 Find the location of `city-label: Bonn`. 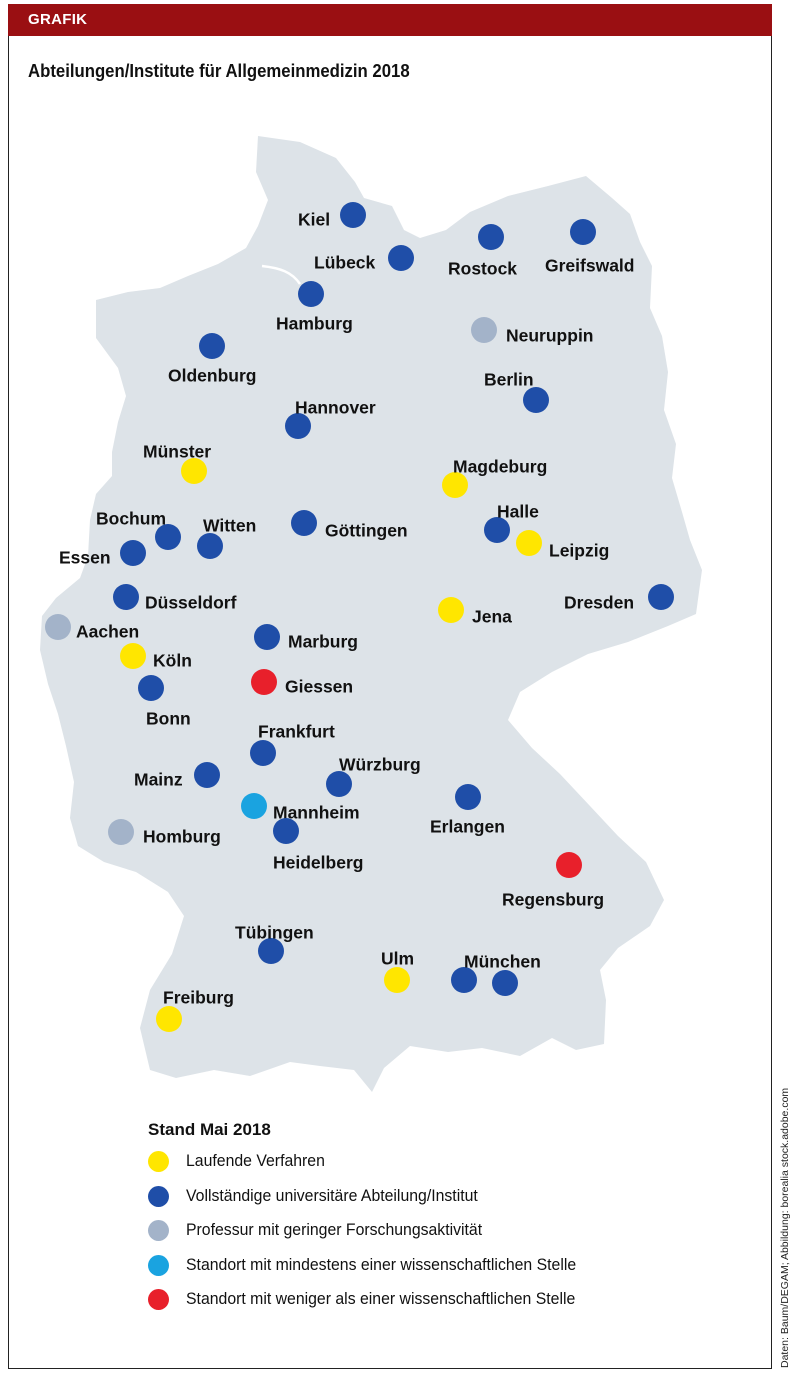

city-label: Bonn is located at coordinates (168, 719).